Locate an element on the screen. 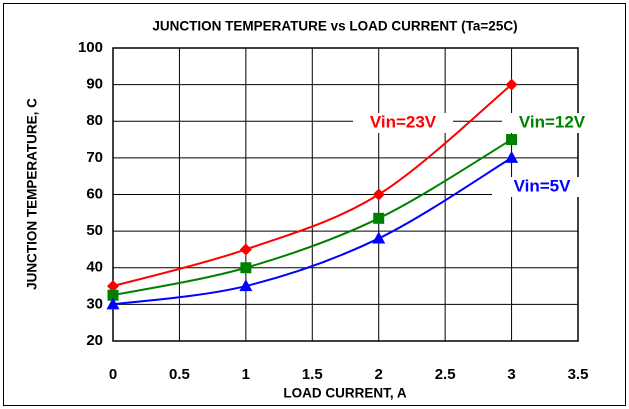 The height and width of the screenshot is (409, 629). y-tick-label: 90 is located at coordinates (94, 84).